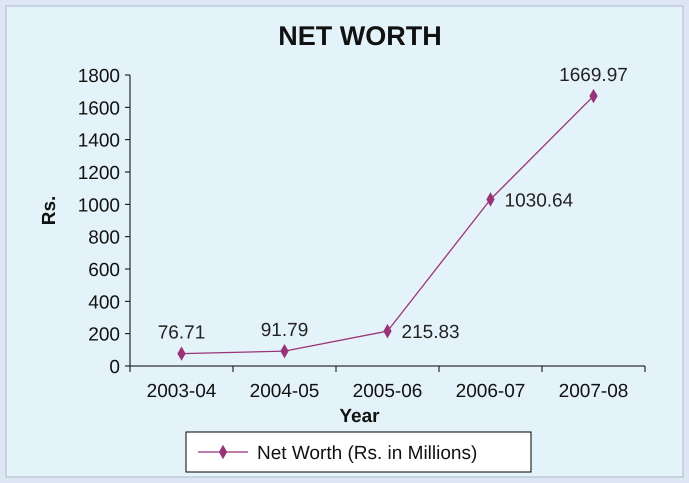 This screenshot has width=689, height=483. I want to click on x-tick-label: 2006-07, so click(491, 391).